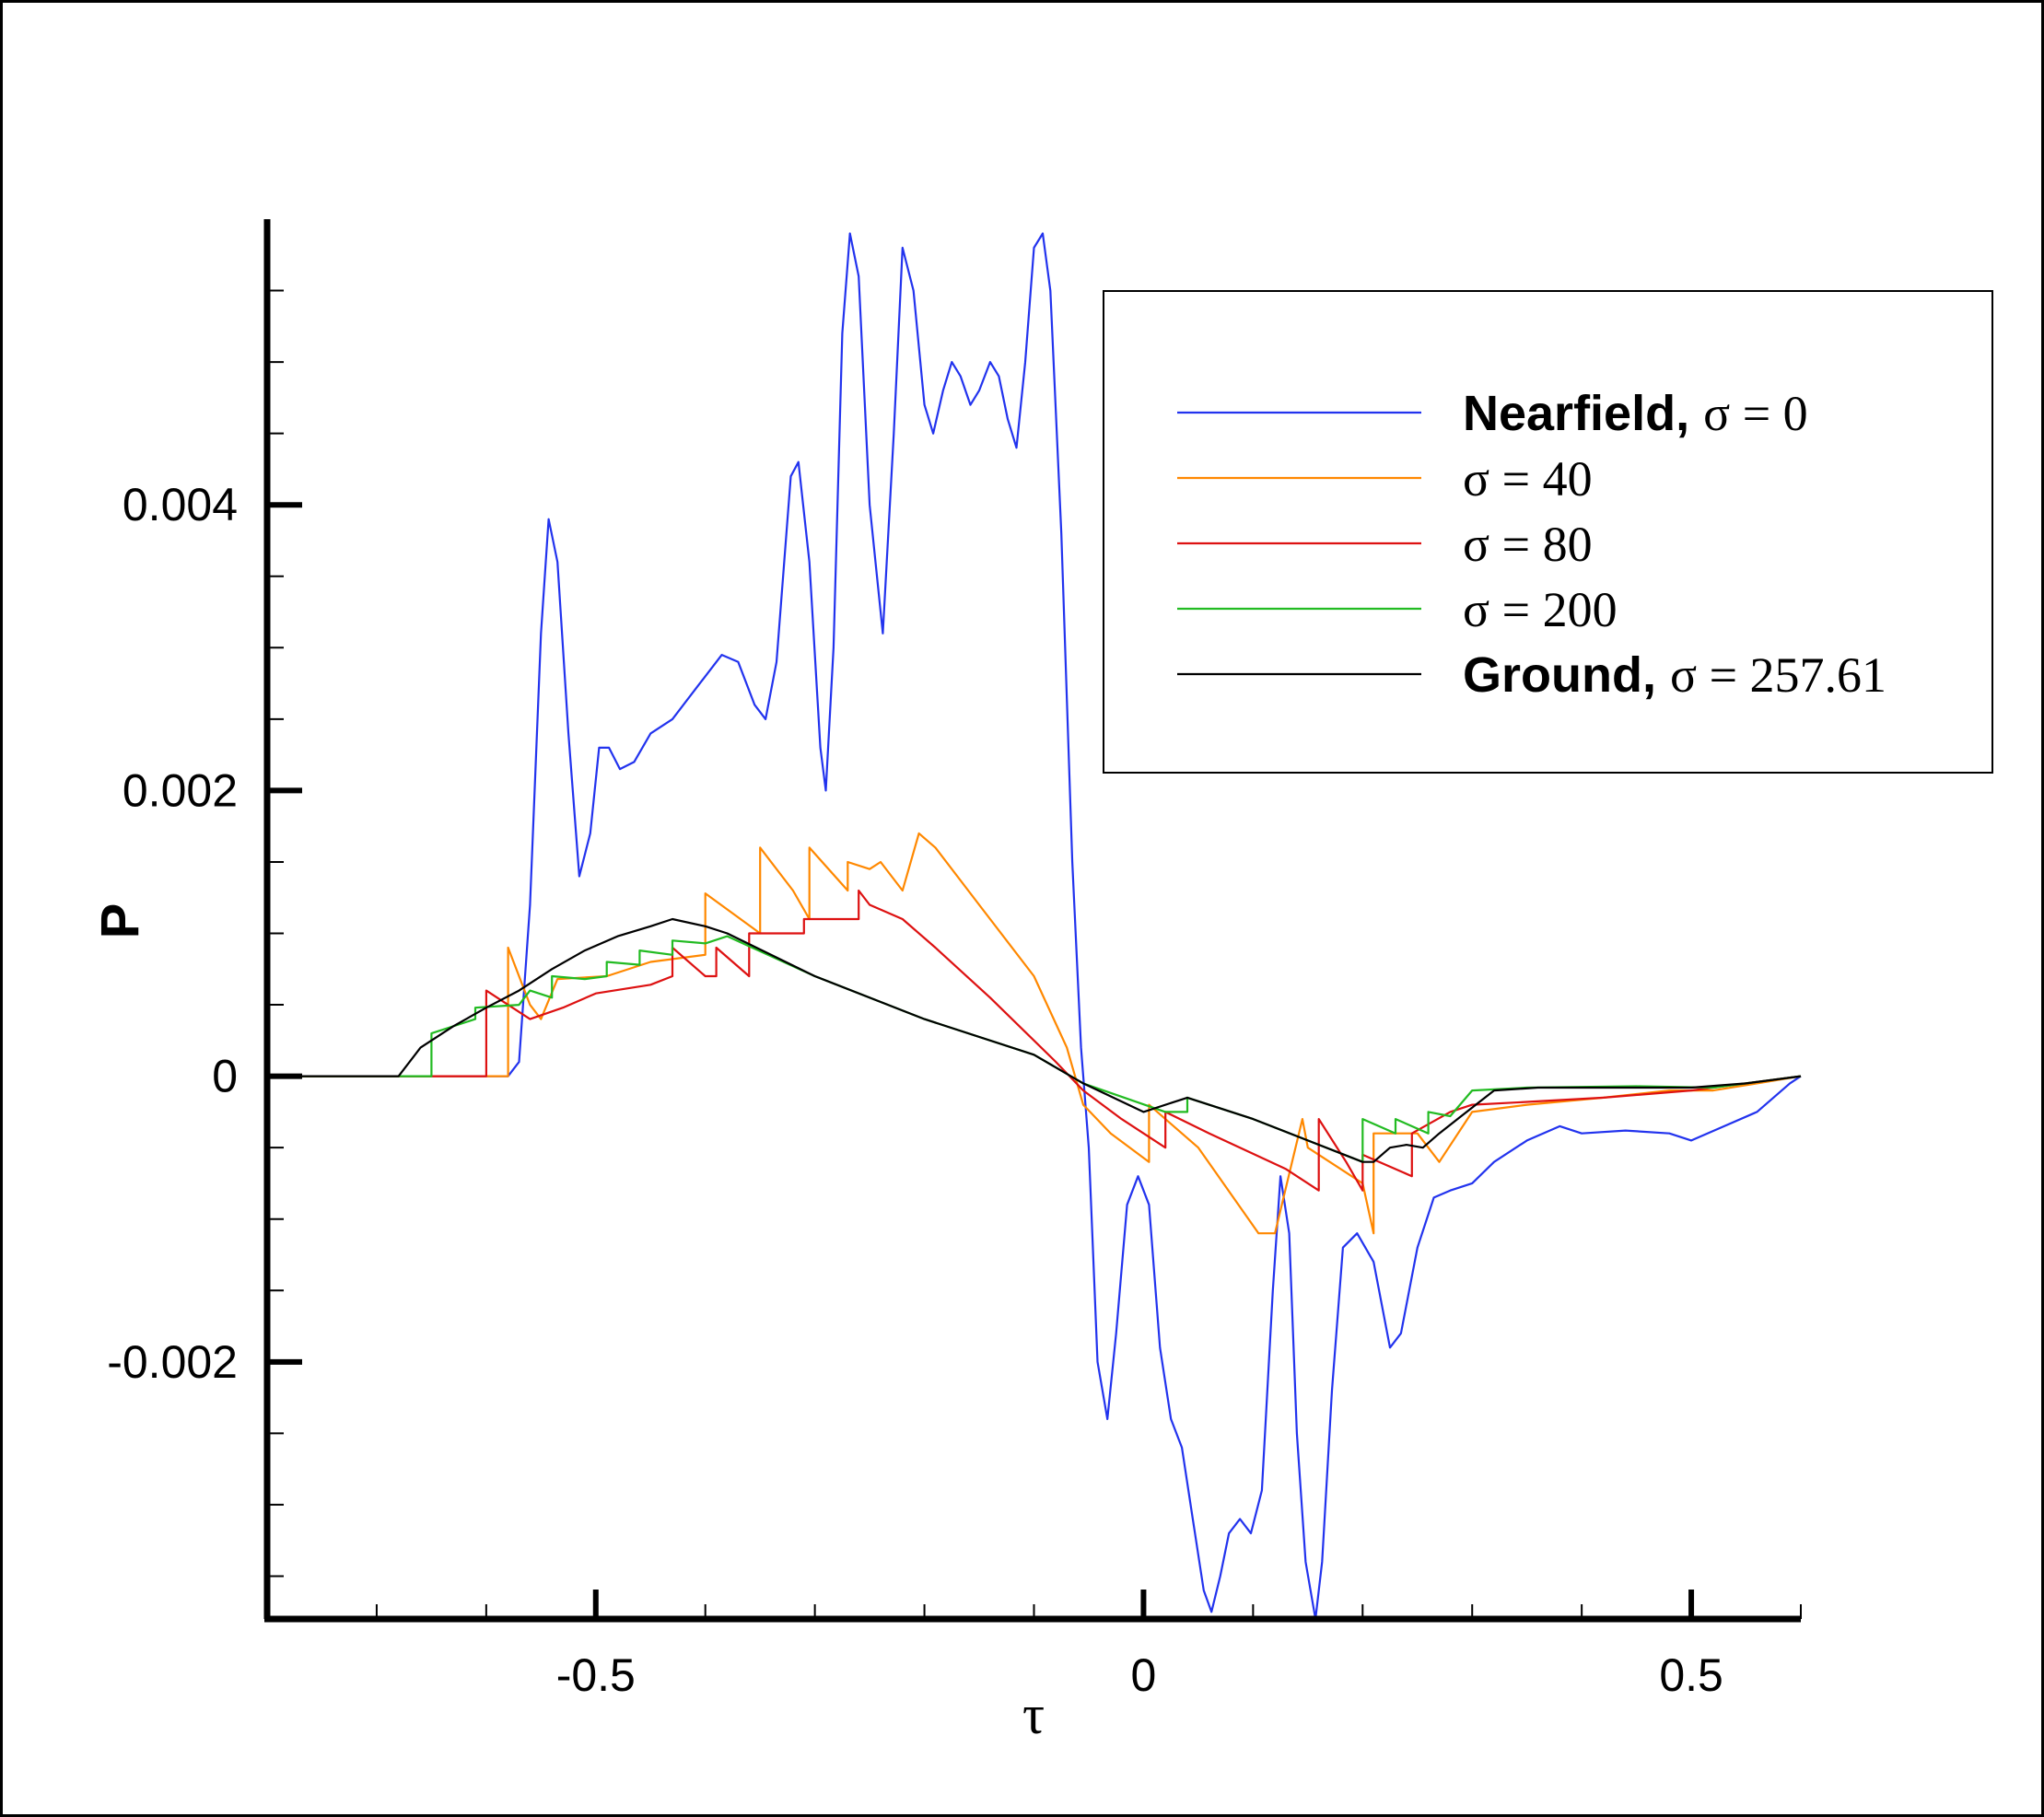 The height and width of the screenshot is (1817, 2044). I want to click on y-tick-label: 0.002, so click(180, 790).